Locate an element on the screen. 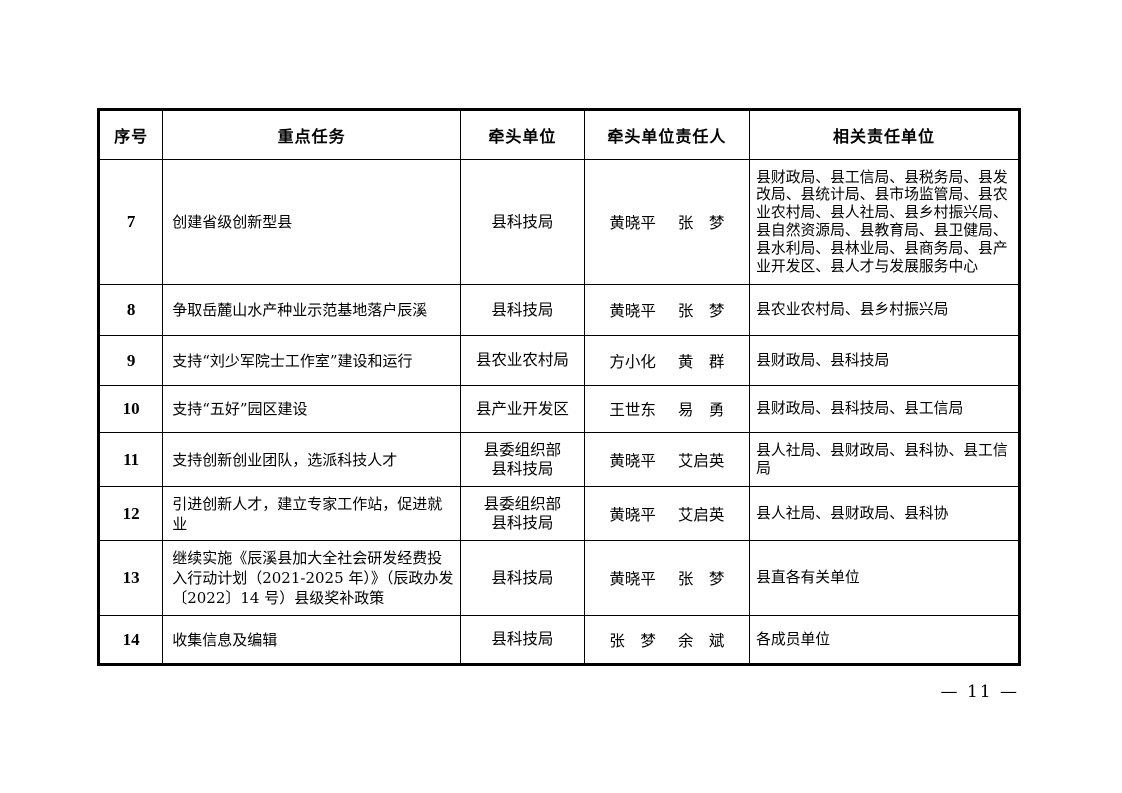 The height and width of the screenshot is (793, 1122). persons: 方小化 黄 群 is located at coordinates (667, 361).